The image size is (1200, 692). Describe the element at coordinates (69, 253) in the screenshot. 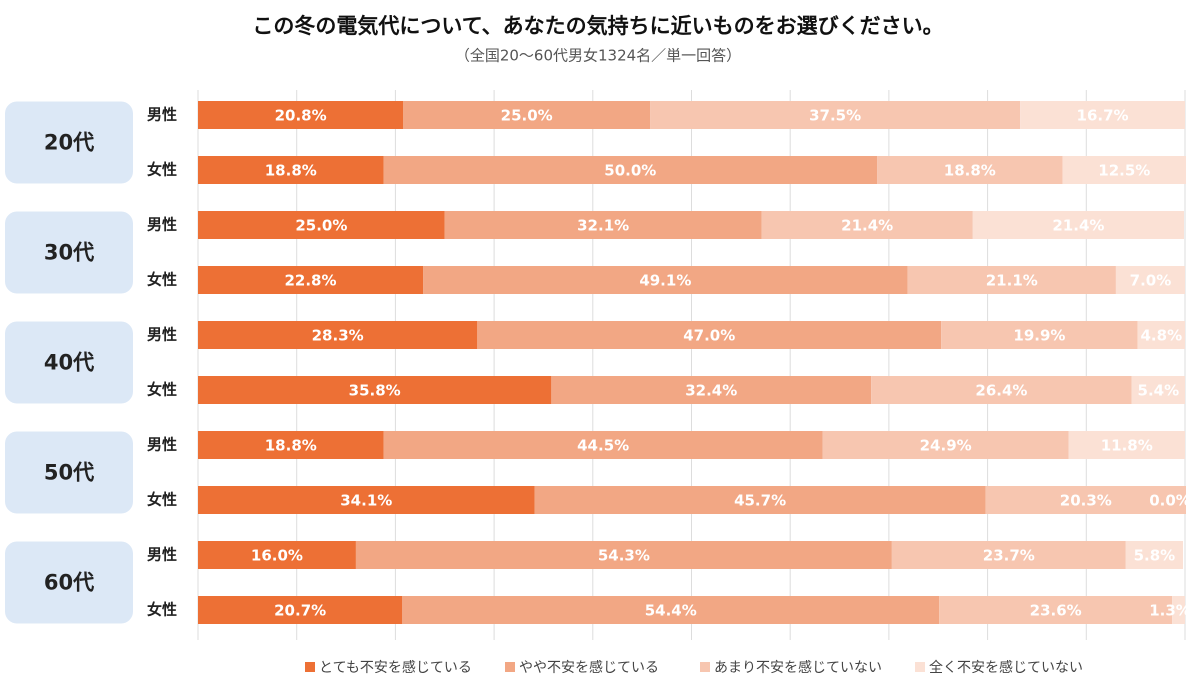

I see `group-label: 30代` at that location.